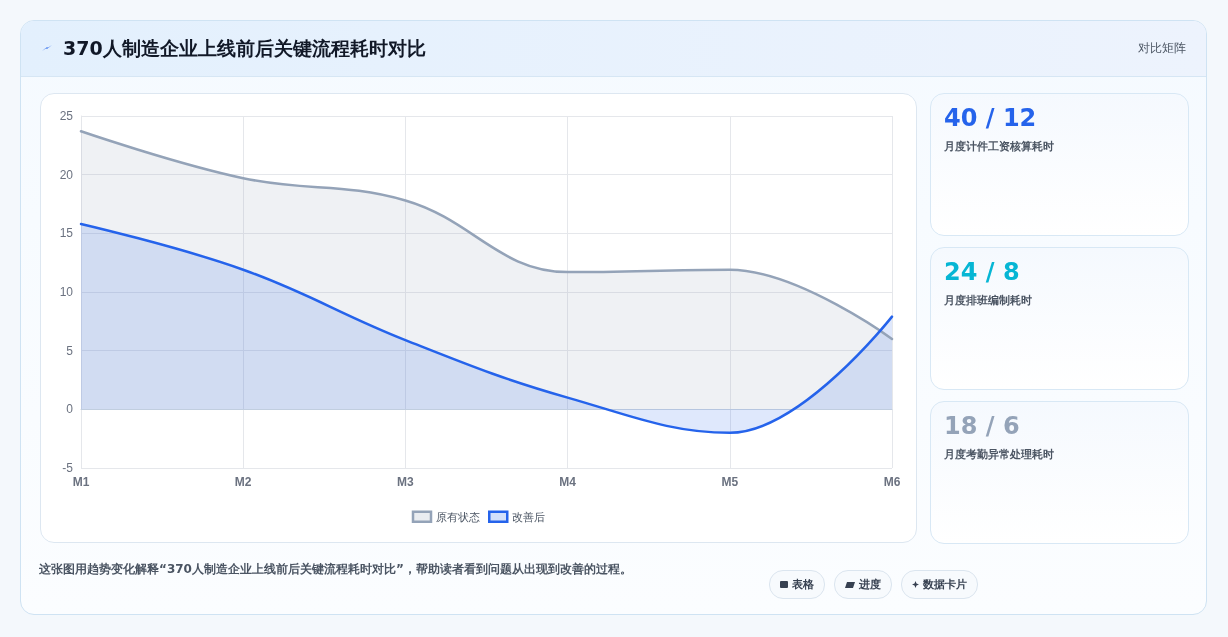  Describe the element at coordinates (945, 584) in the screenshot. I see `text: 数据卡片` at that location.